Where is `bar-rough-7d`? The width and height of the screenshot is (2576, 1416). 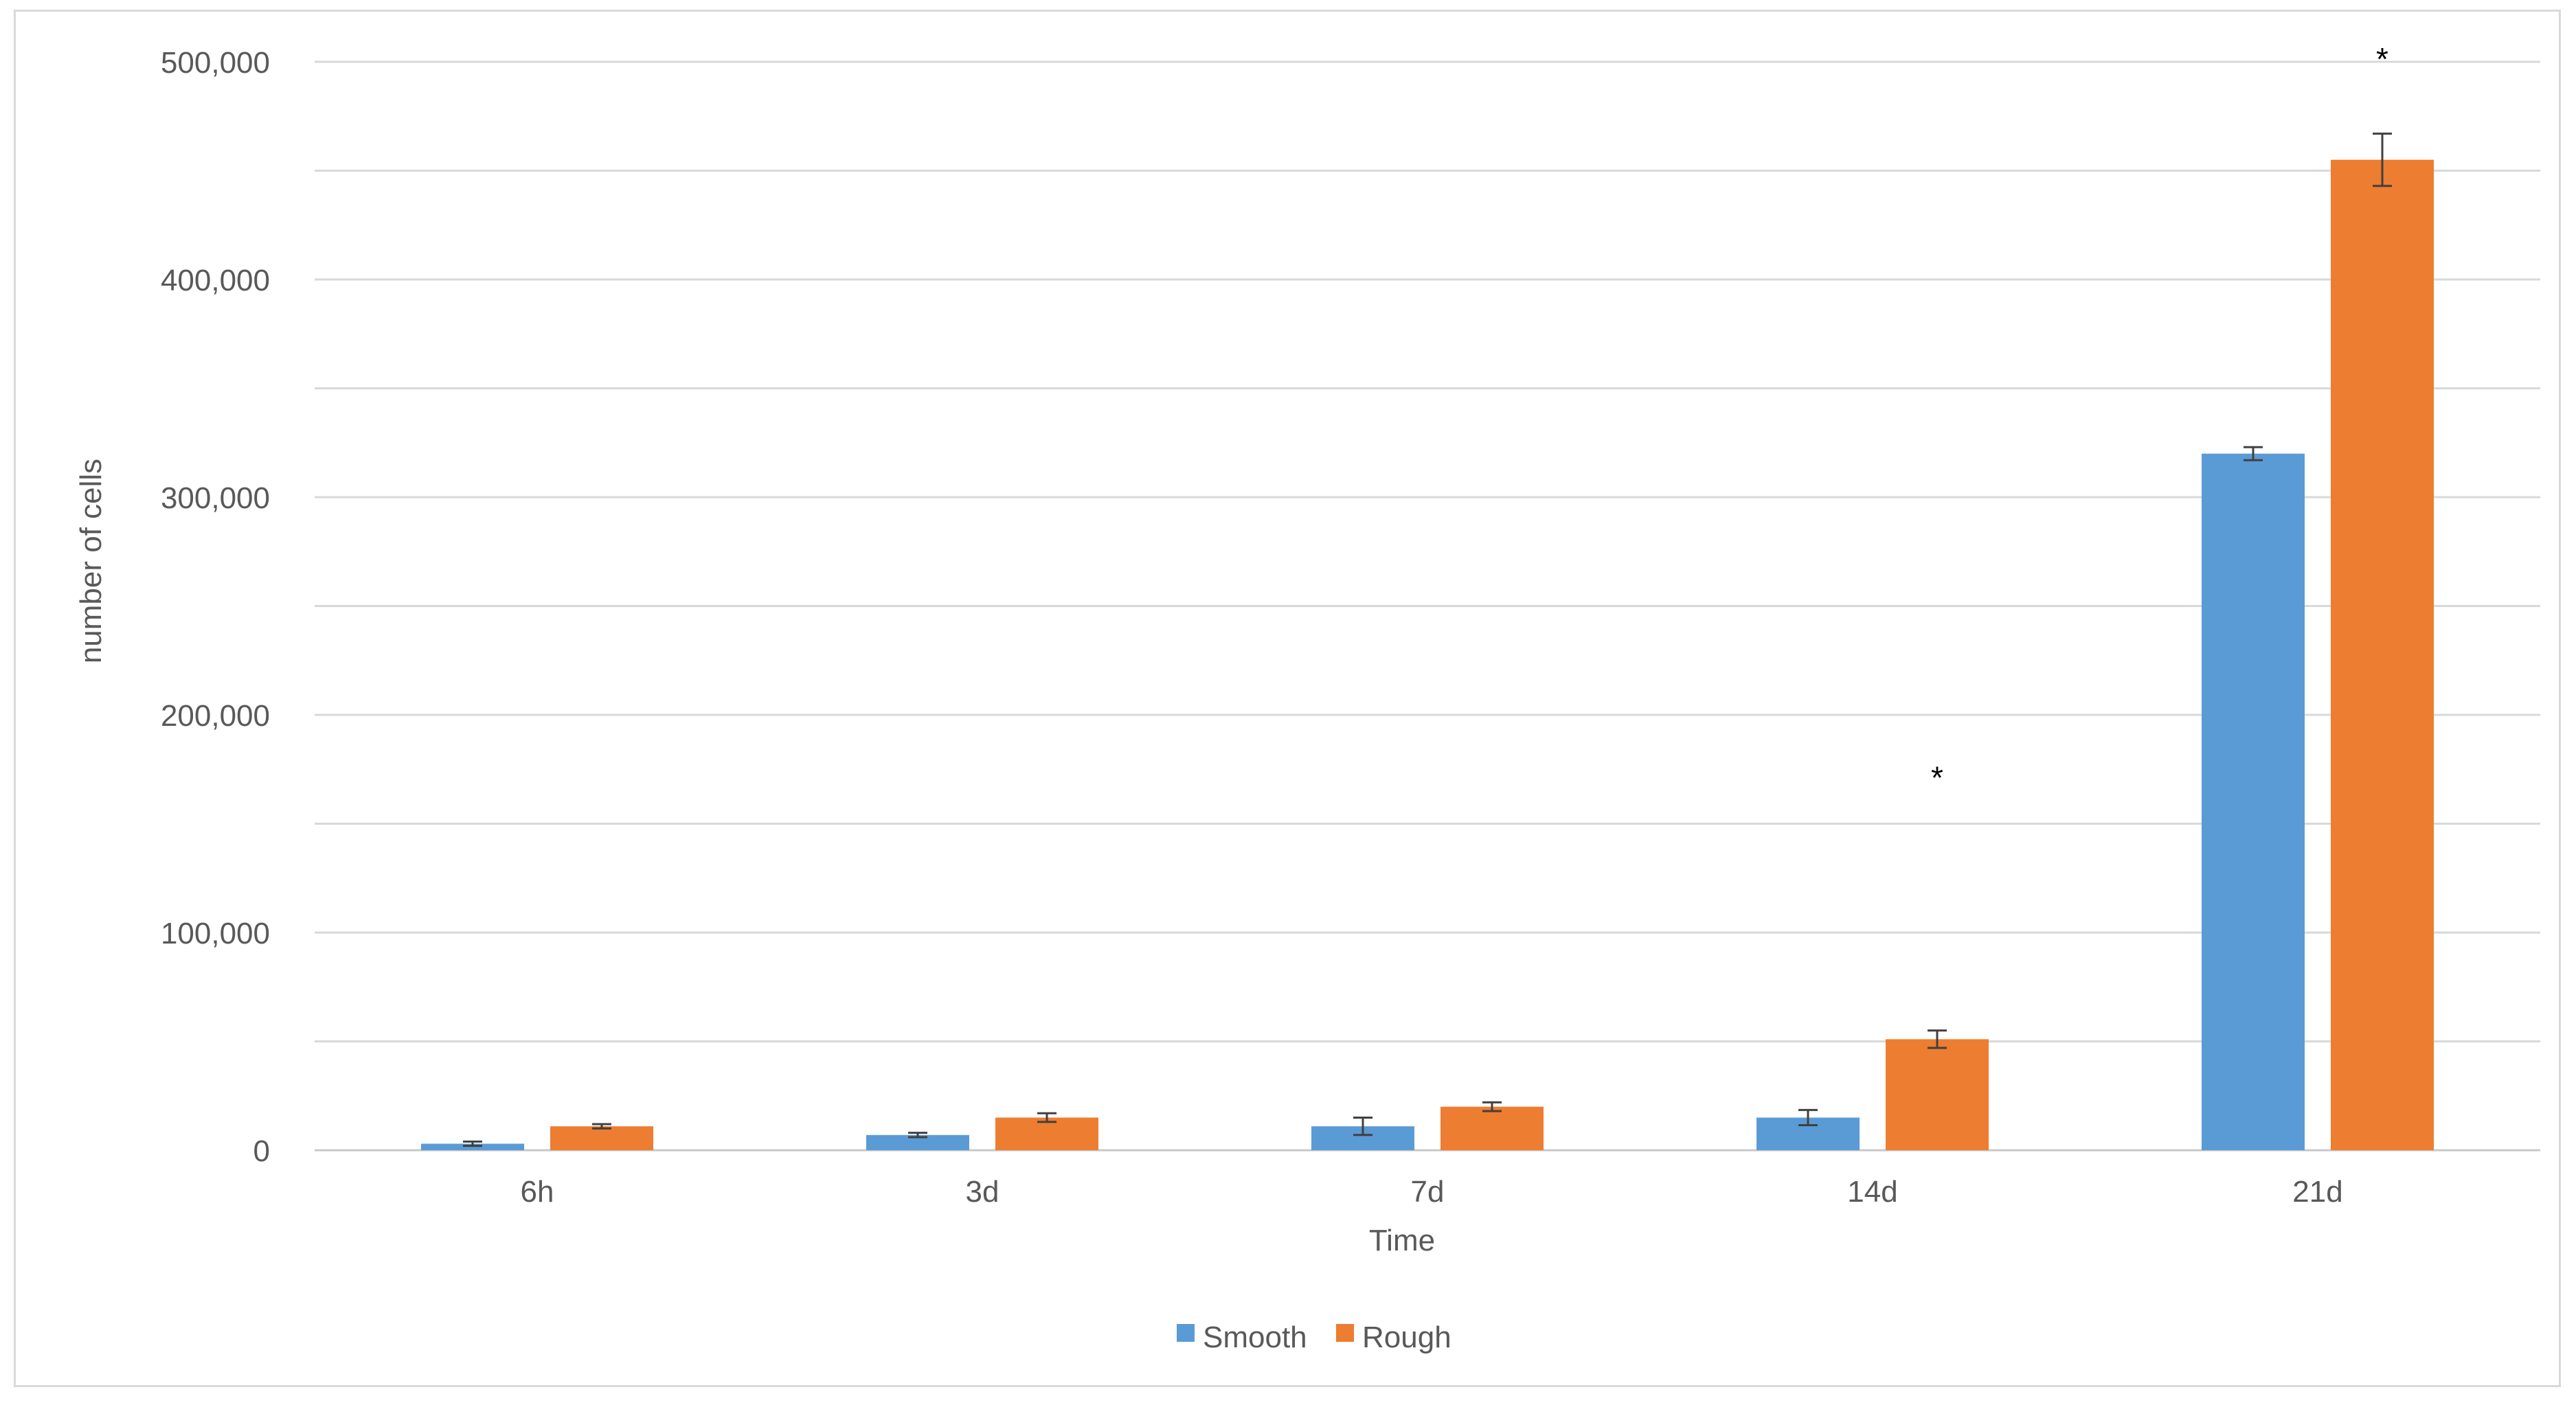 bar-rough-7d is located at coordinates (1492, 1128).